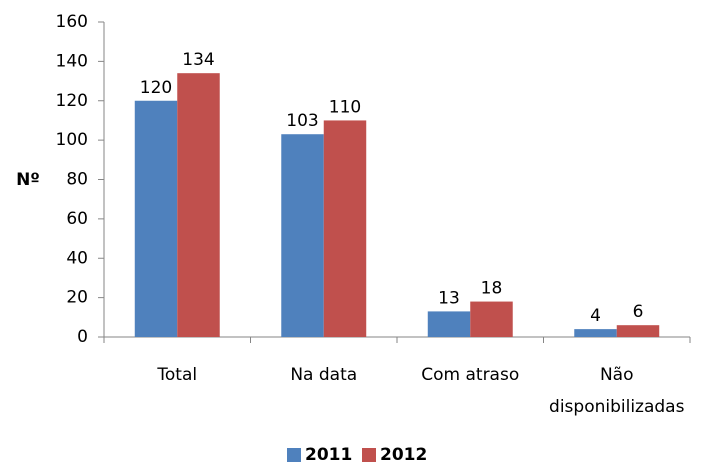  Describe the element at coordinates (638, 312) in the screenshot. I see `value-label: 6` at that location.